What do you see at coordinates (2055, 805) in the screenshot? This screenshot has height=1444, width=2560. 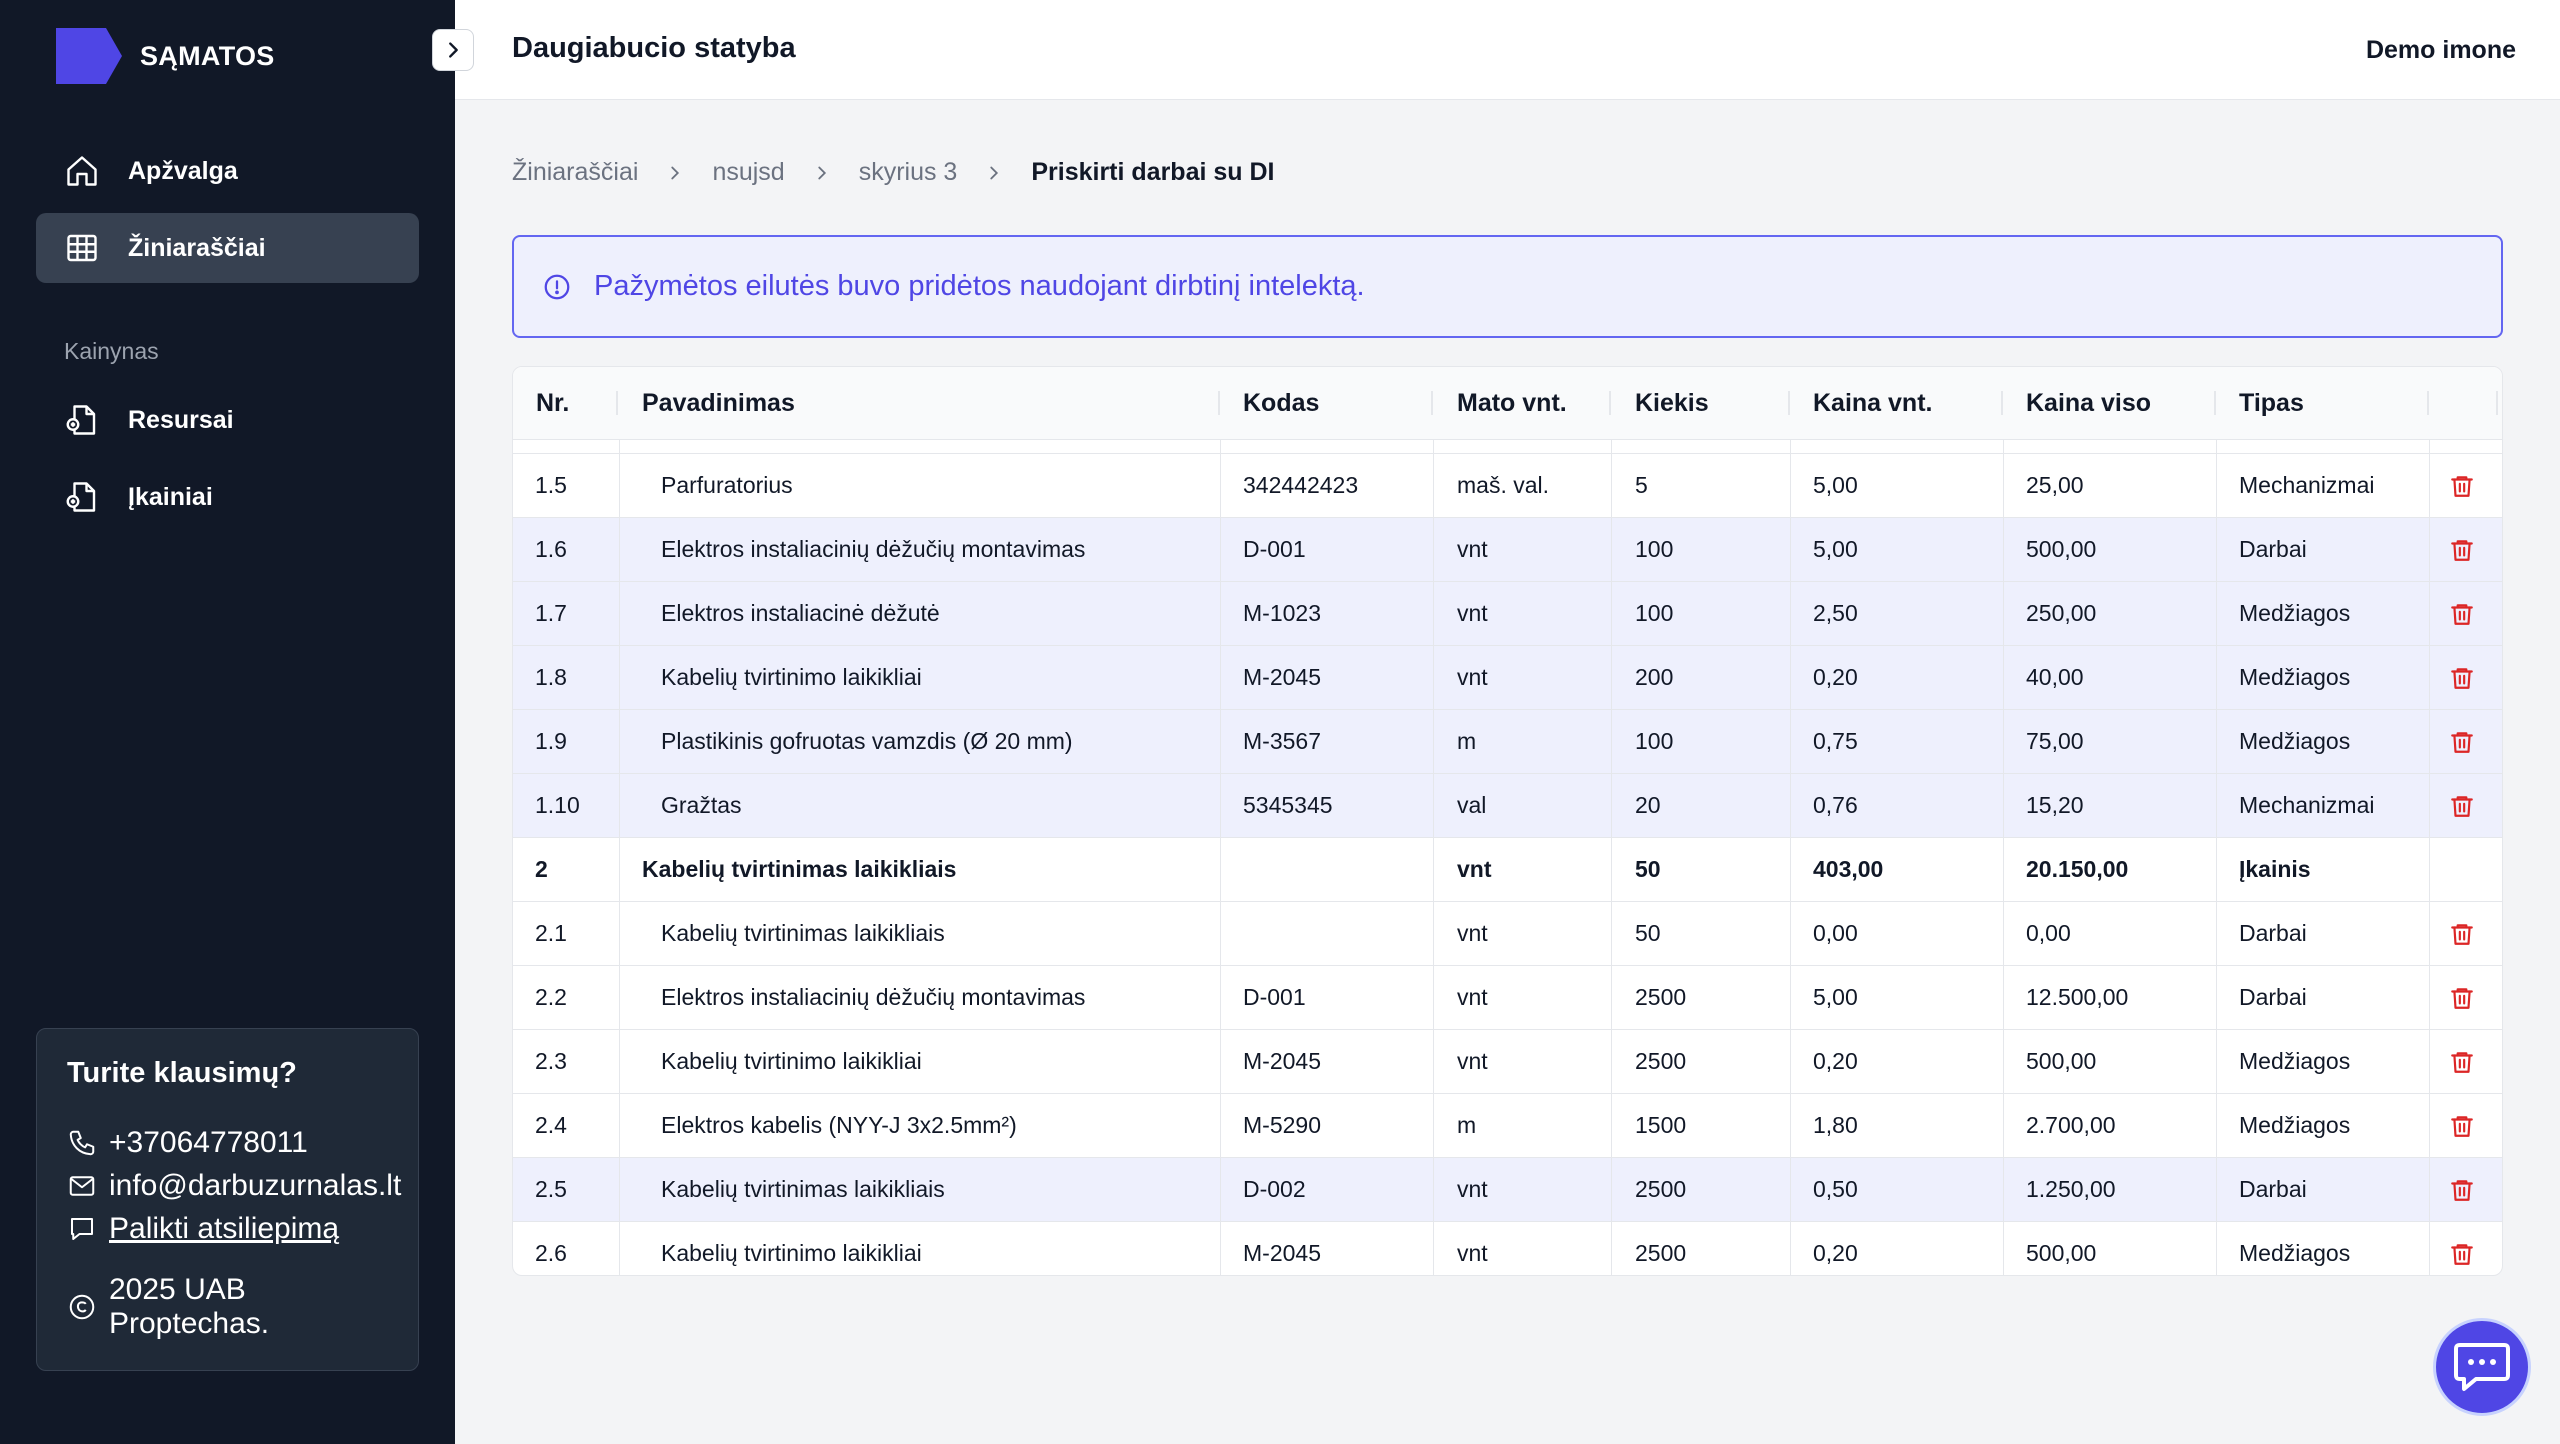 I see `cell-total: 15,20` at bounding box center [2055, 805].